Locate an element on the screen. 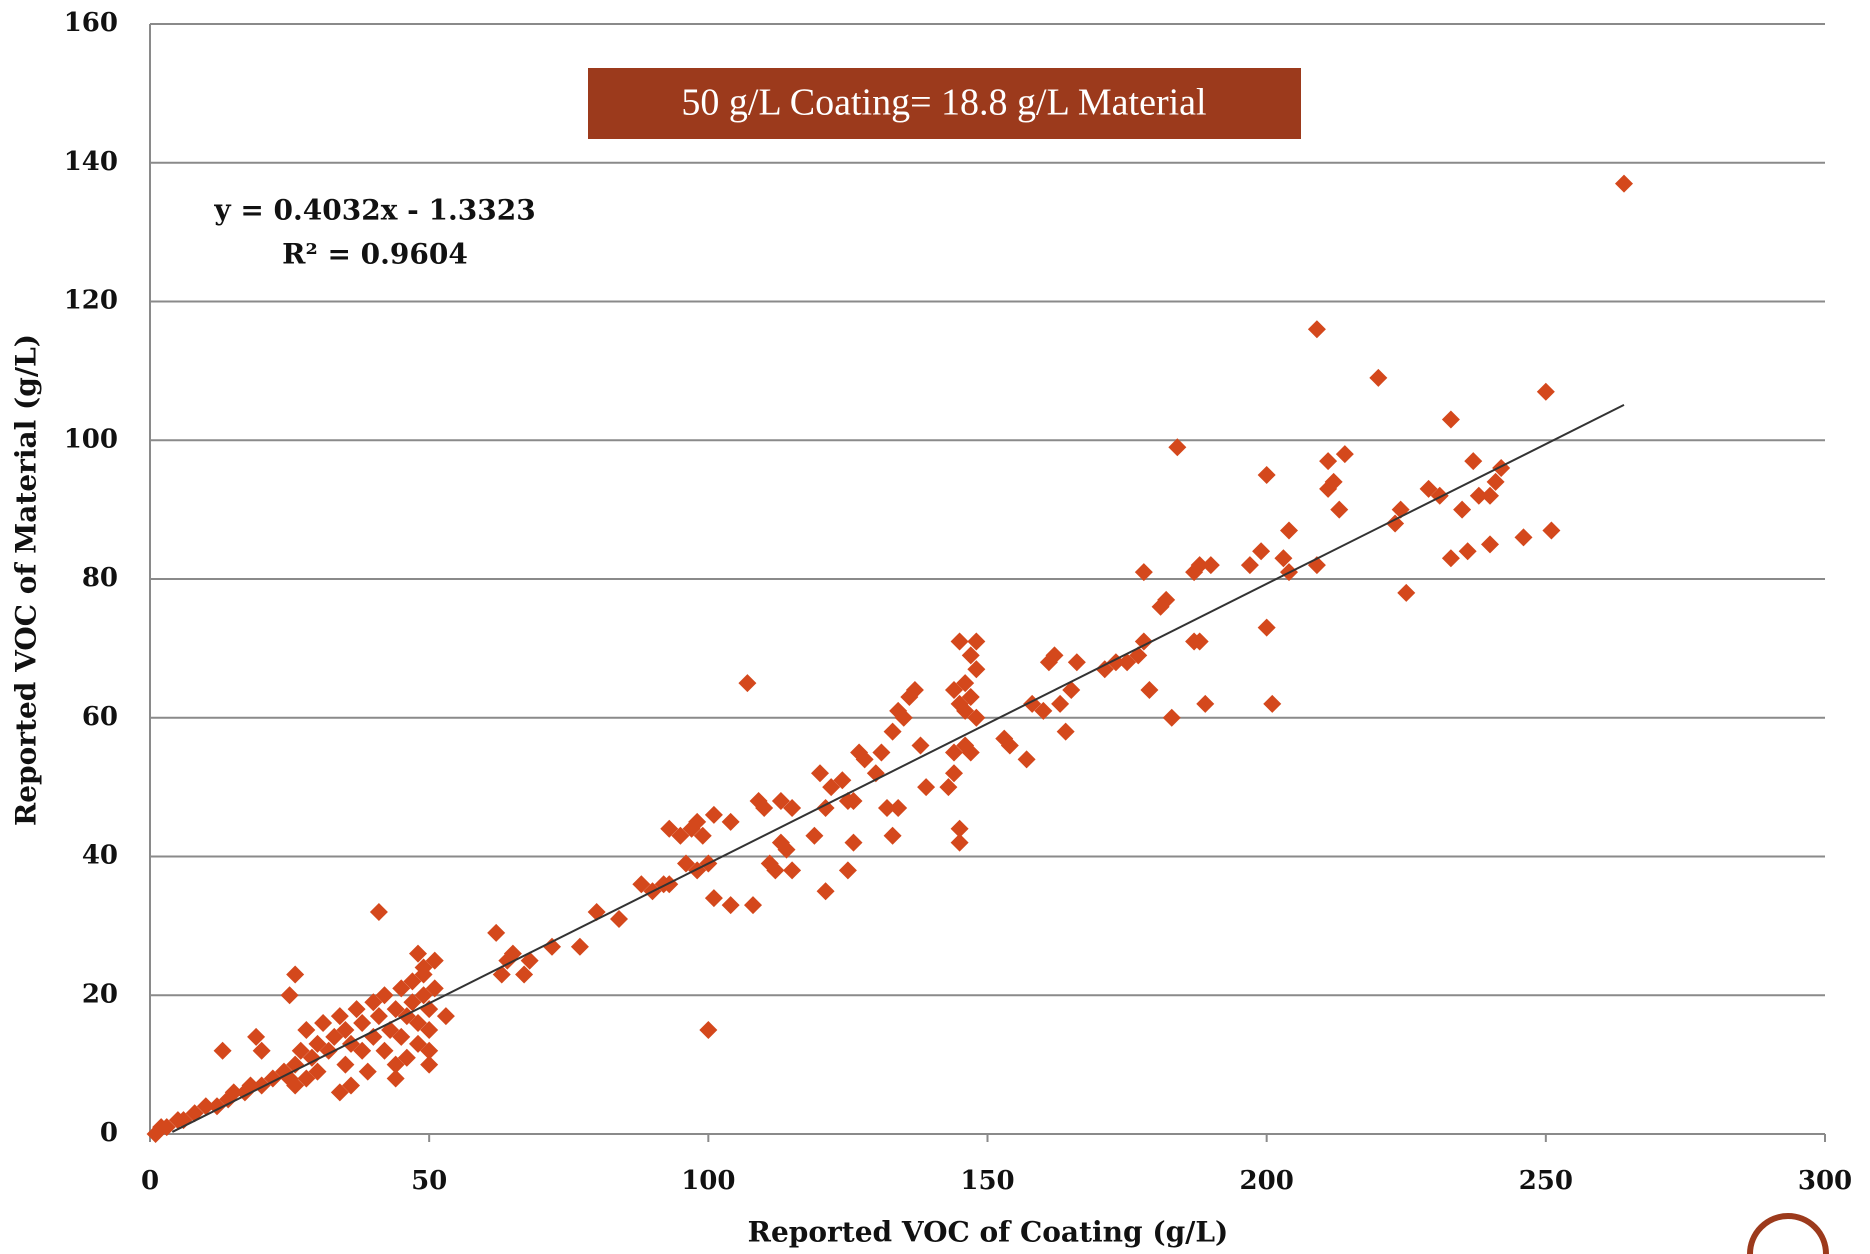  x-tick-label: 50 is located at coordinates (429, 1181).